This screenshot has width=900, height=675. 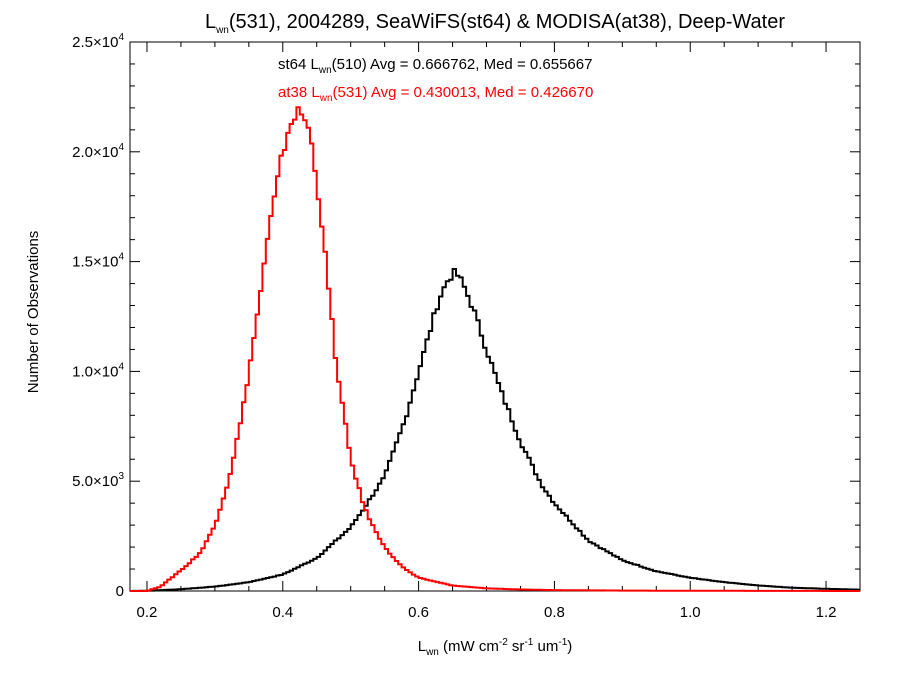 What do you see at coordinates (495, 647) in the screenshot?
I see `x-axis-label: Lwn (mW cm-2 sr-1 um-1)` at bounding box center [495, 647].